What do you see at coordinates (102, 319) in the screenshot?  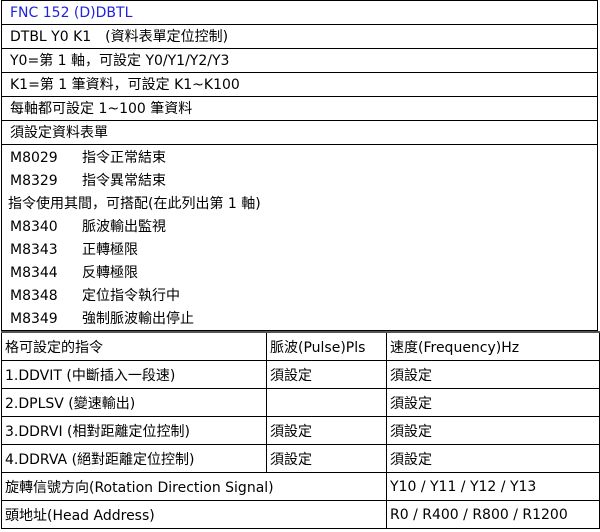 I see `flag-item: M8349 強制脈波輸出停止` at bounding box center [102, 319].